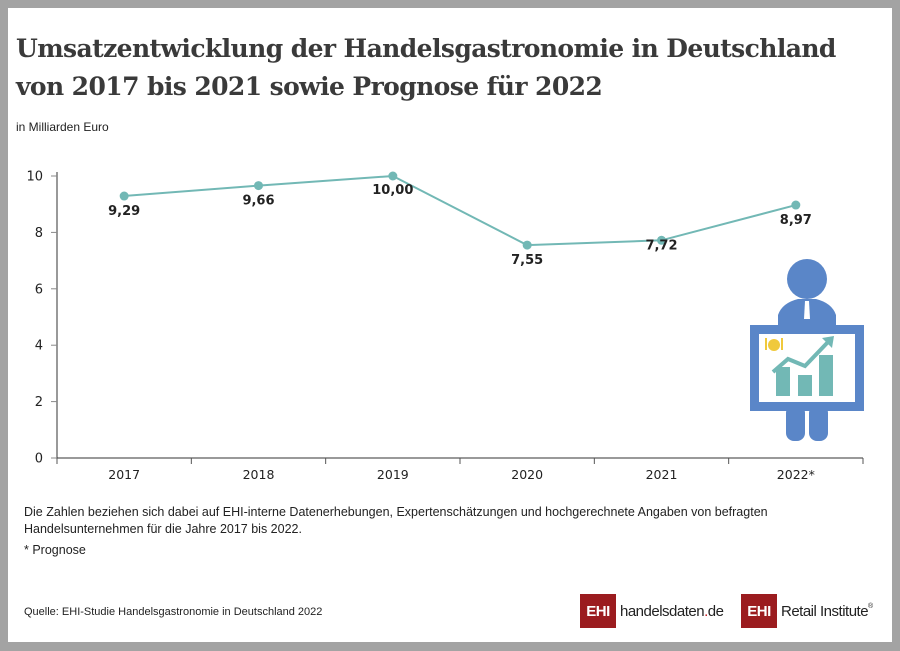  Describe the element at coordinates (662, 474) in the screenshot. I see `x-tick-label: 2021` at that location.